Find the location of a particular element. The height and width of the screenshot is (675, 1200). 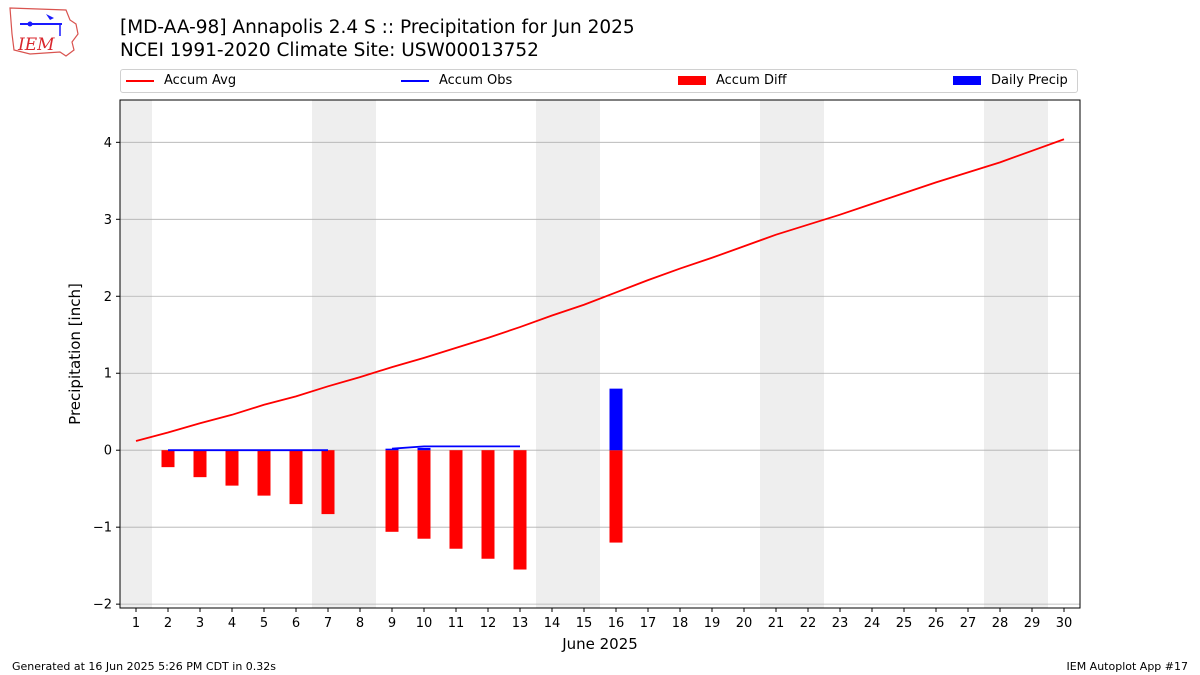

x-tick-label-16: 16 is located at coordinates (616, 623).